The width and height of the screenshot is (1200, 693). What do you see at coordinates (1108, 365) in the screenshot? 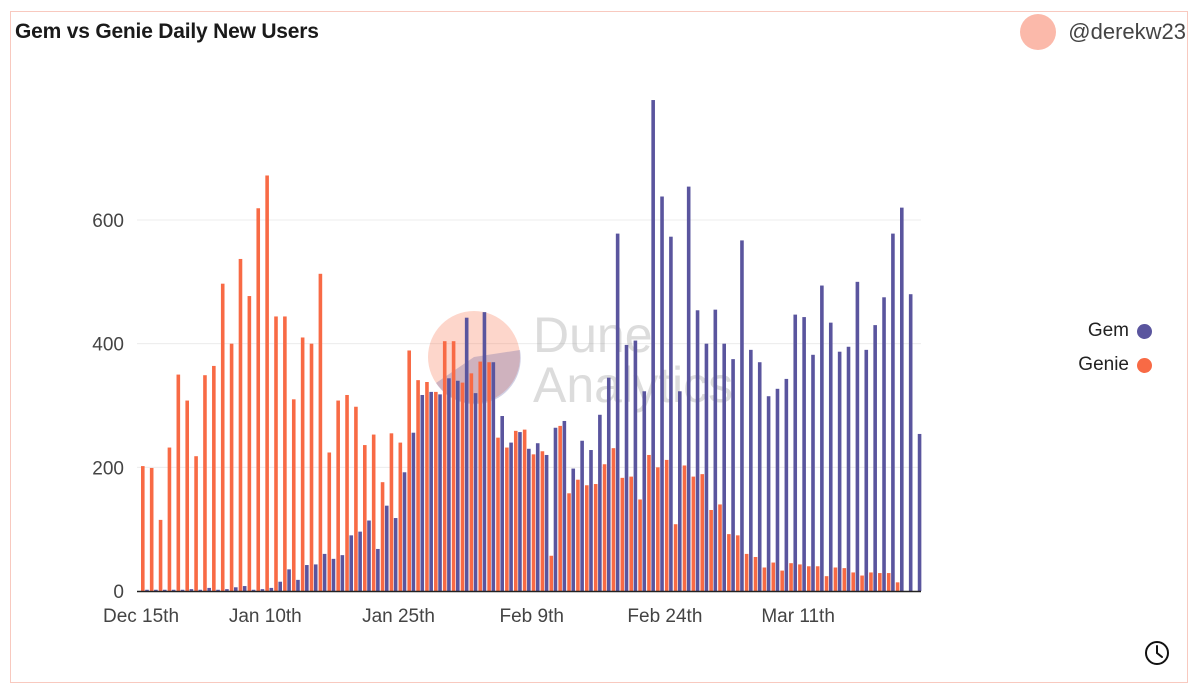
I see `legend-item-genie: Genie` at bounding box center [1108, 365].